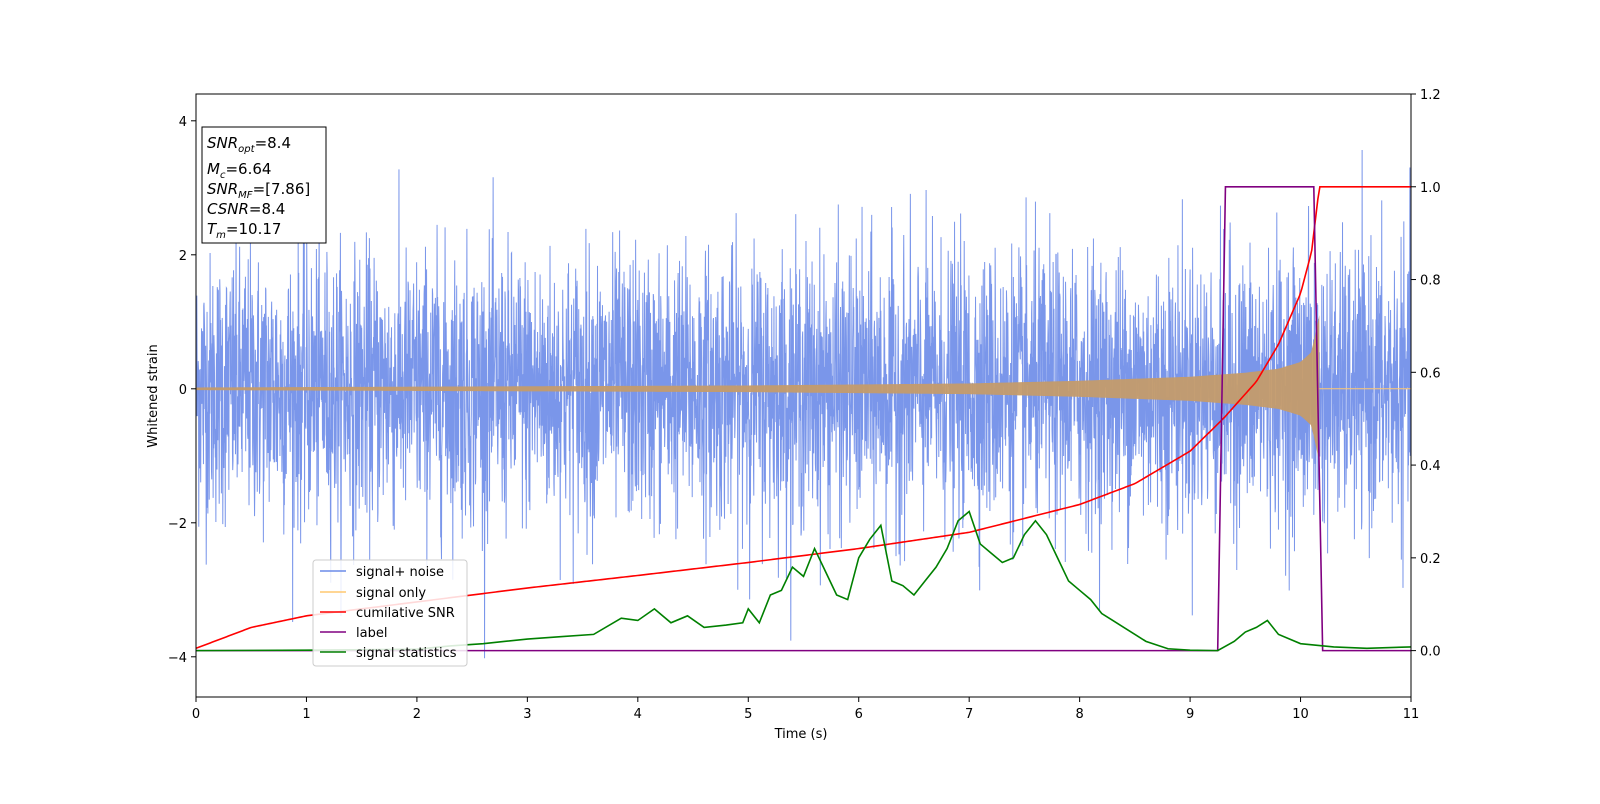 The image size is (1600, 804). I want to click on info-snr-mf: SNRMF=[7.86], so click(258, 190).